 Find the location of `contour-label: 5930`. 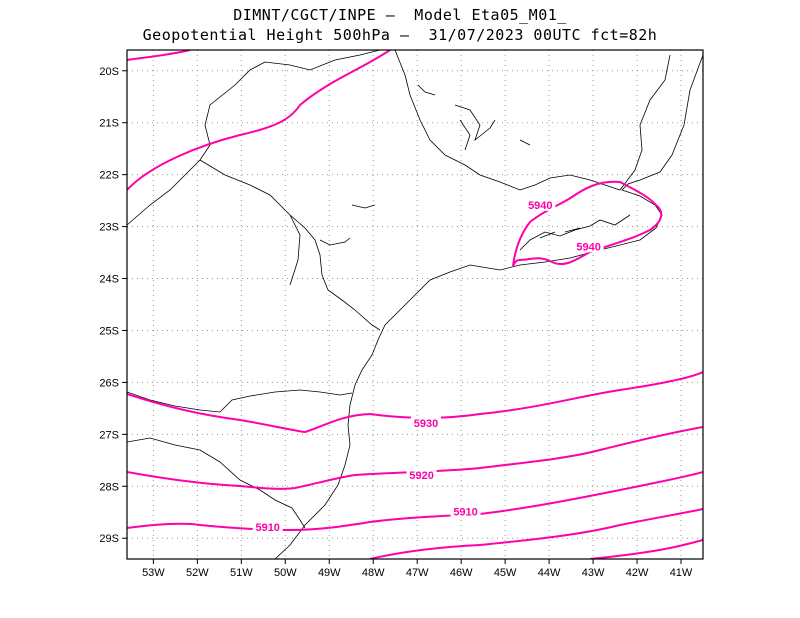

contour-label: 5930 is located at coordinates (426, 424).